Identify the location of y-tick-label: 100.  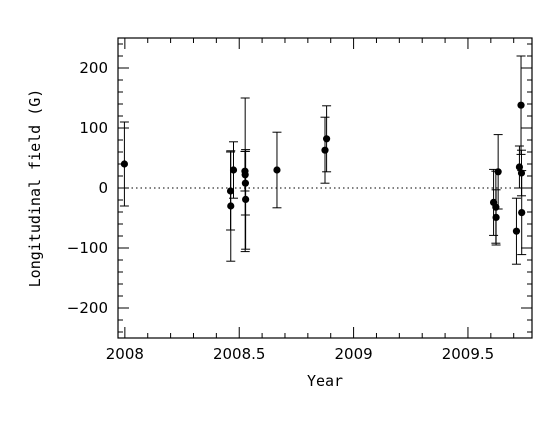
(93, 128).